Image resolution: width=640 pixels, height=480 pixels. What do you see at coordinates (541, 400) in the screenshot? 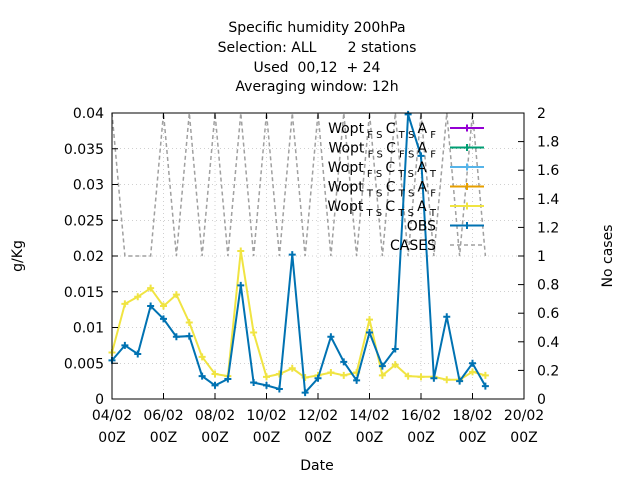
I see `y2-tick-label: 0` at bounding box center [541, 400].